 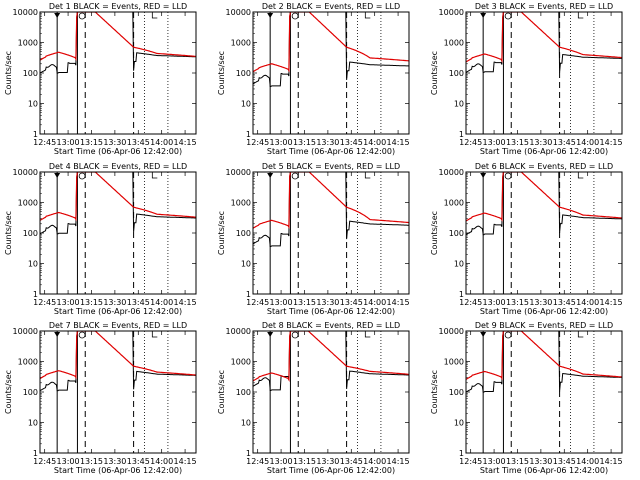 I want to click on chart-title: Det 5 BLACK = Events, RED = LLD, so click(x=331, y=166).